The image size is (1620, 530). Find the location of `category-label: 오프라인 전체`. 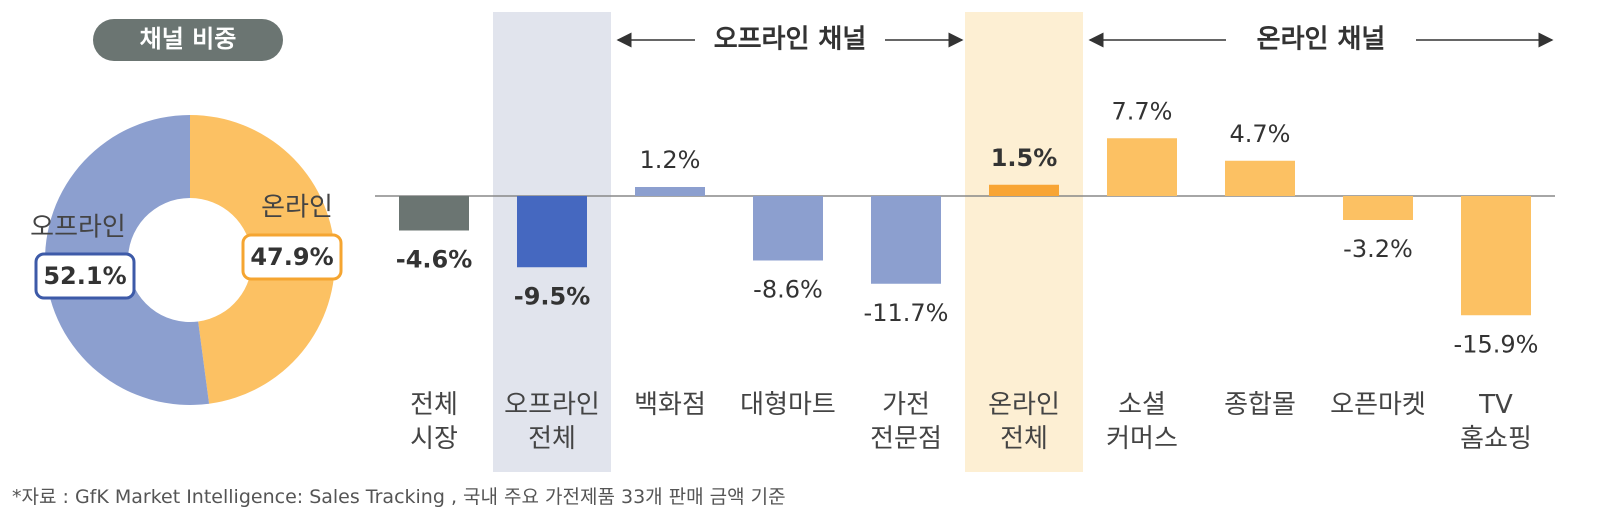

category-label: 오프라인 전체 is located at coordinates (552, 422).